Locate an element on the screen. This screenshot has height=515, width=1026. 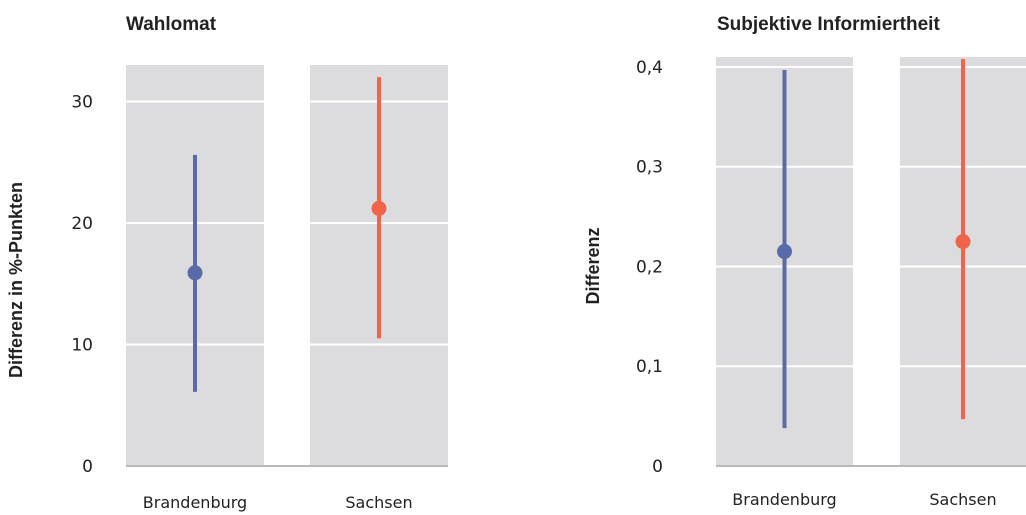
y-tick-label: 30 is located at coordinates (82, 102).